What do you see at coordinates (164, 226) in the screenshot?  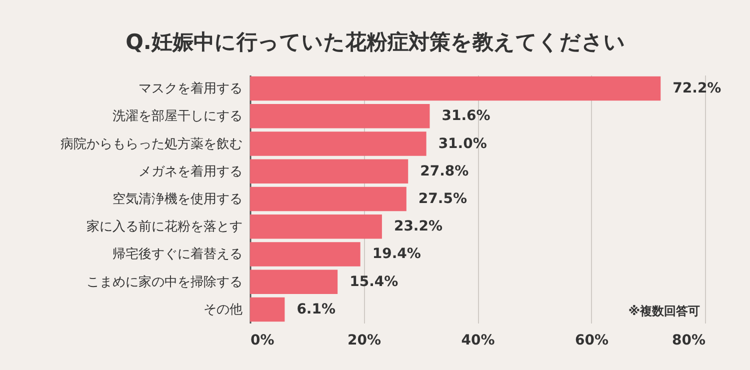 I see `y-tick-label: 家に入る前に花粉を落とす` at bounding box center [164, 226].